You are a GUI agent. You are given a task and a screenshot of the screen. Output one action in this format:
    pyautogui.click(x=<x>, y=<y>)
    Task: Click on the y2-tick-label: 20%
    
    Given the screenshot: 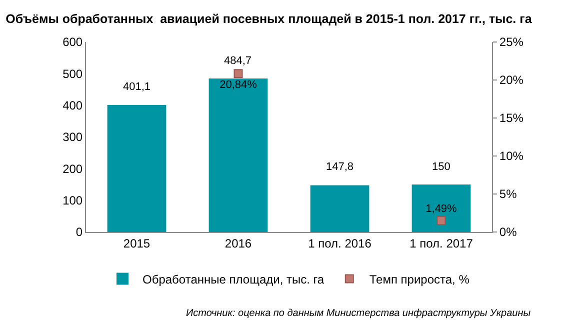 What is the action you would take?
    pyautogui.click(x=511, y=80)
    